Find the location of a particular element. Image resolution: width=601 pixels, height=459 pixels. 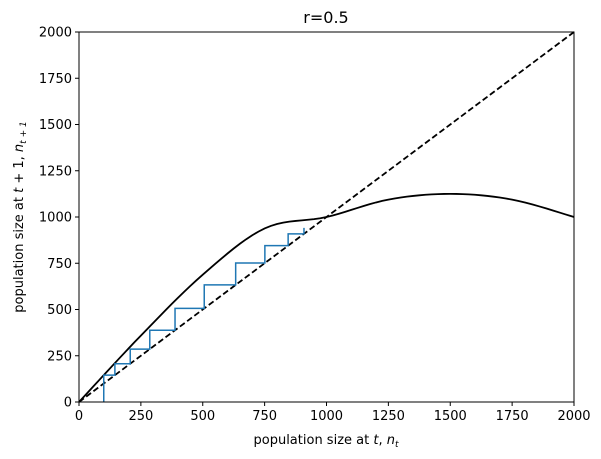

x-tick-label: 1250 is located at coordinates (388, 416).